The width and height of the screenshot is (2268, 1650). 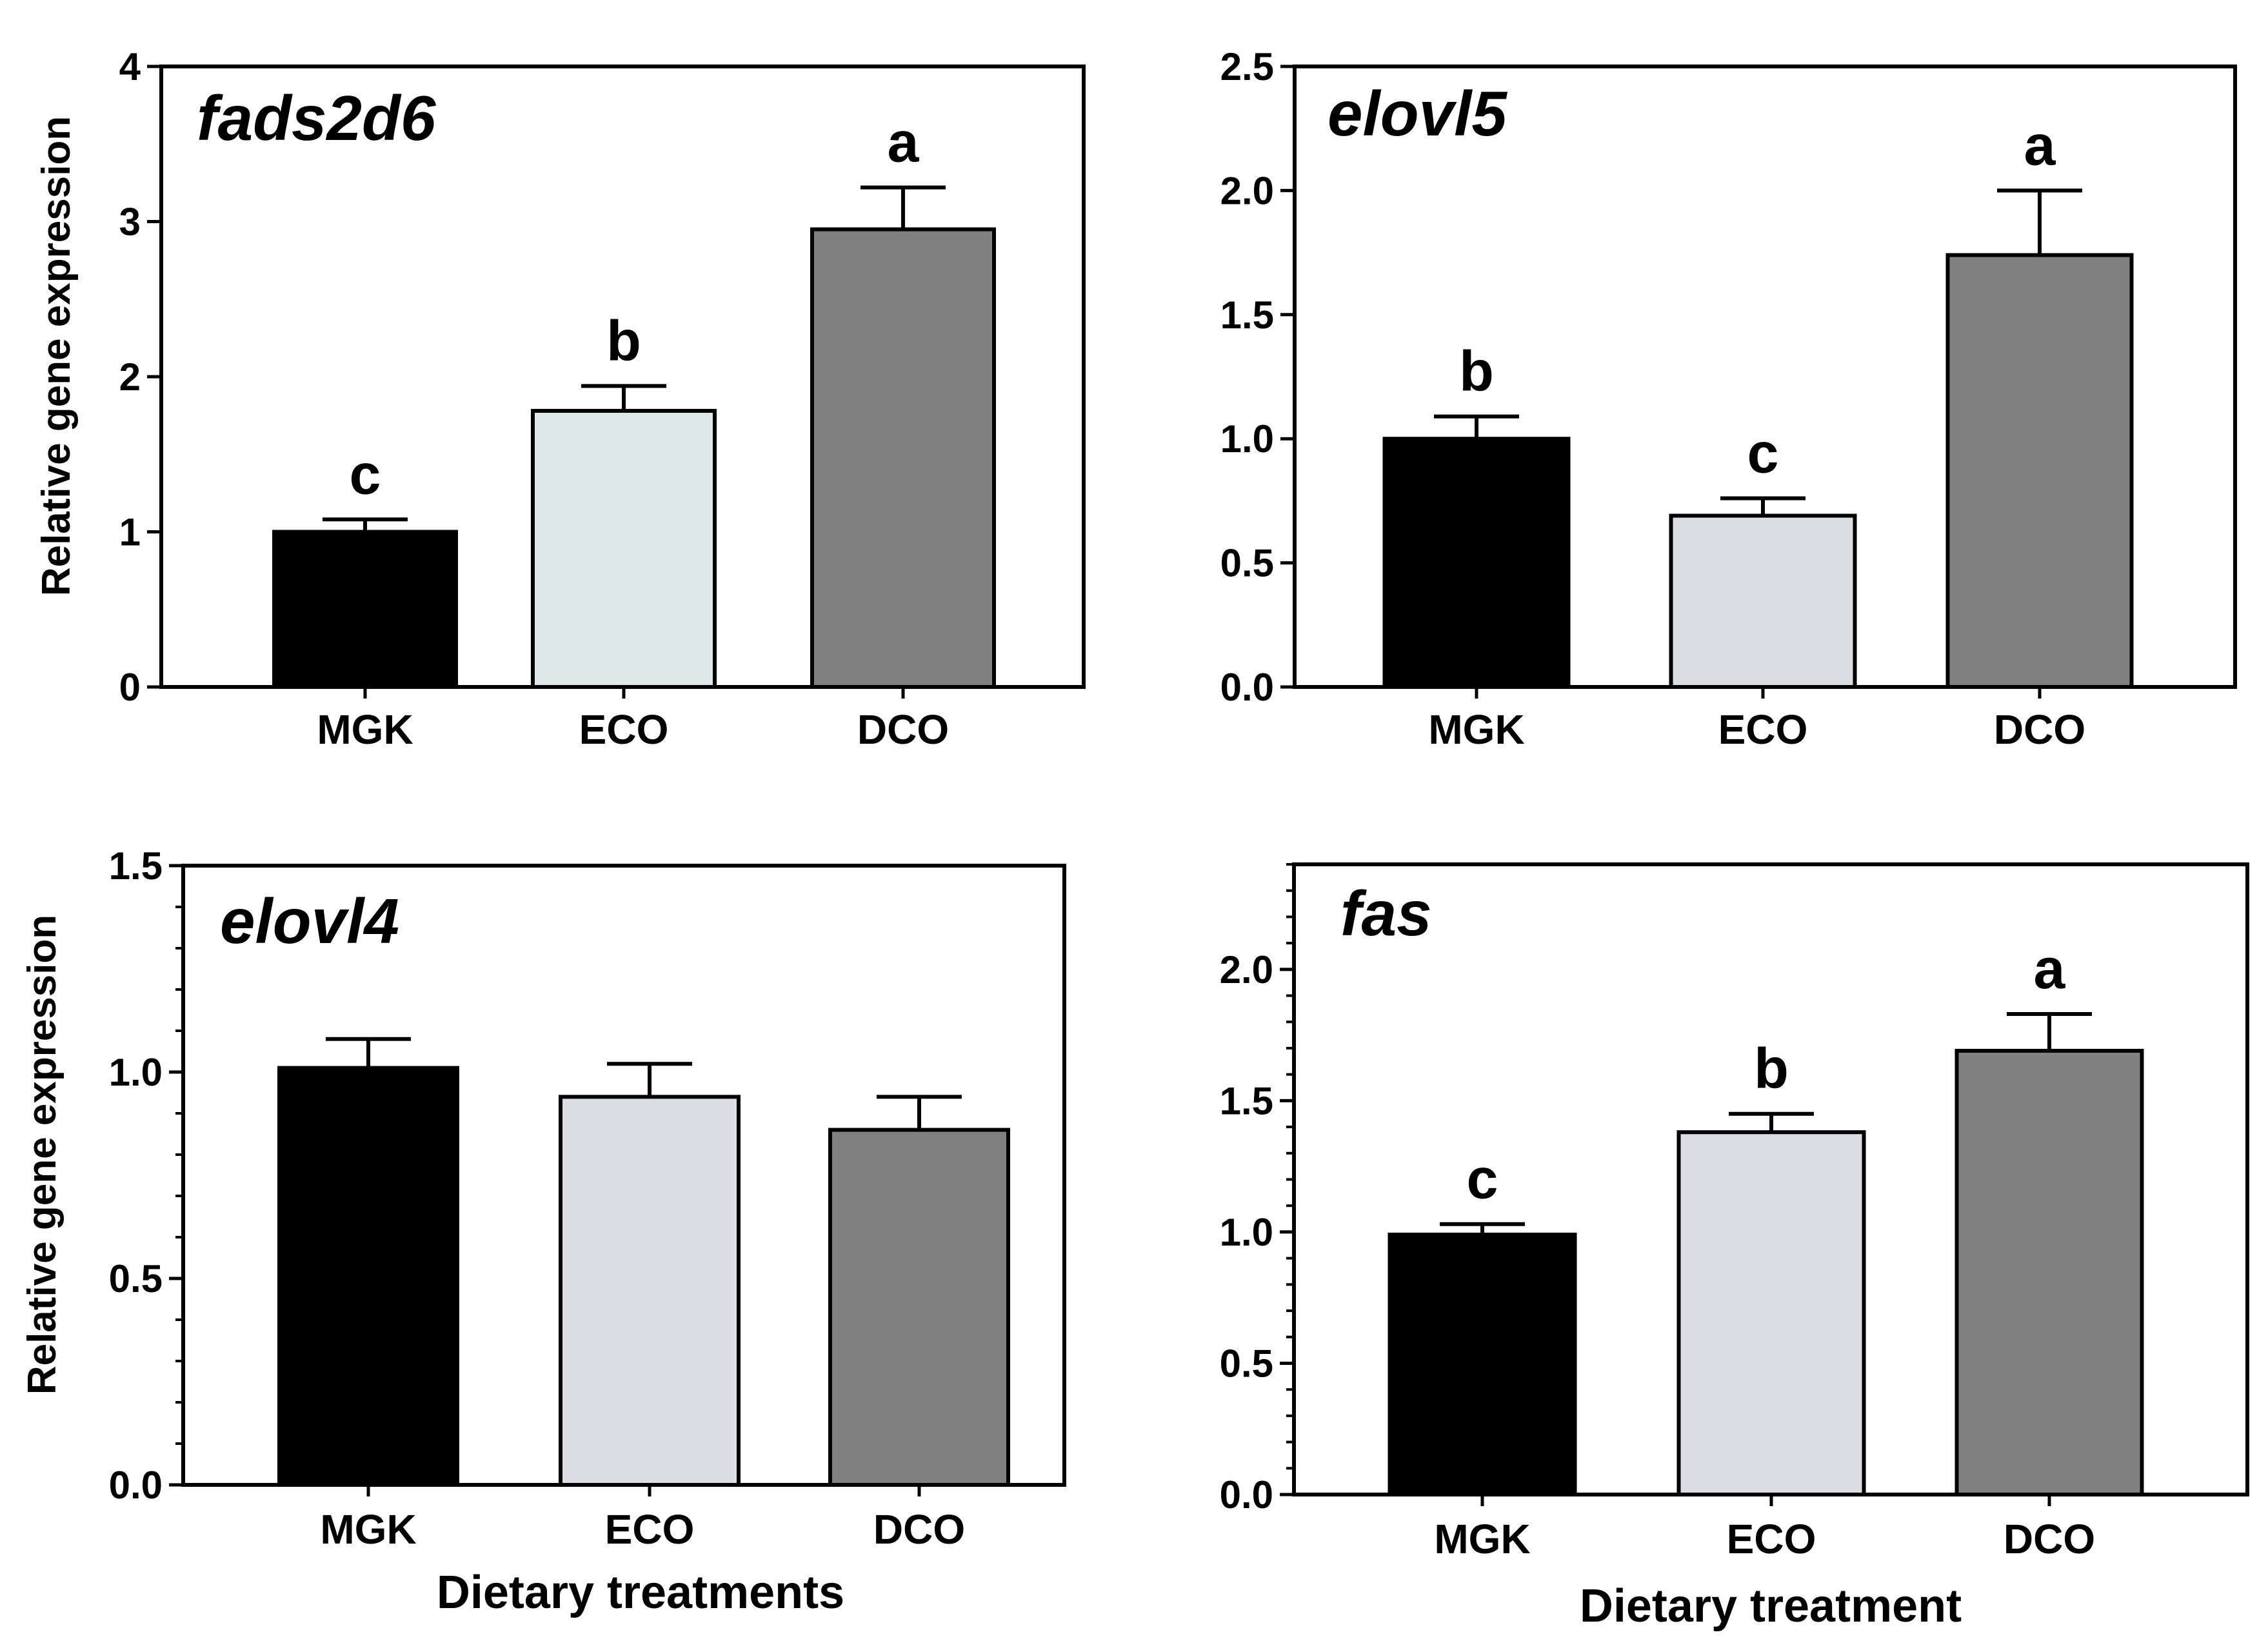 I want to click on y-axis-title-bottom: Relative gene expression, so click(x=42, y=1155).